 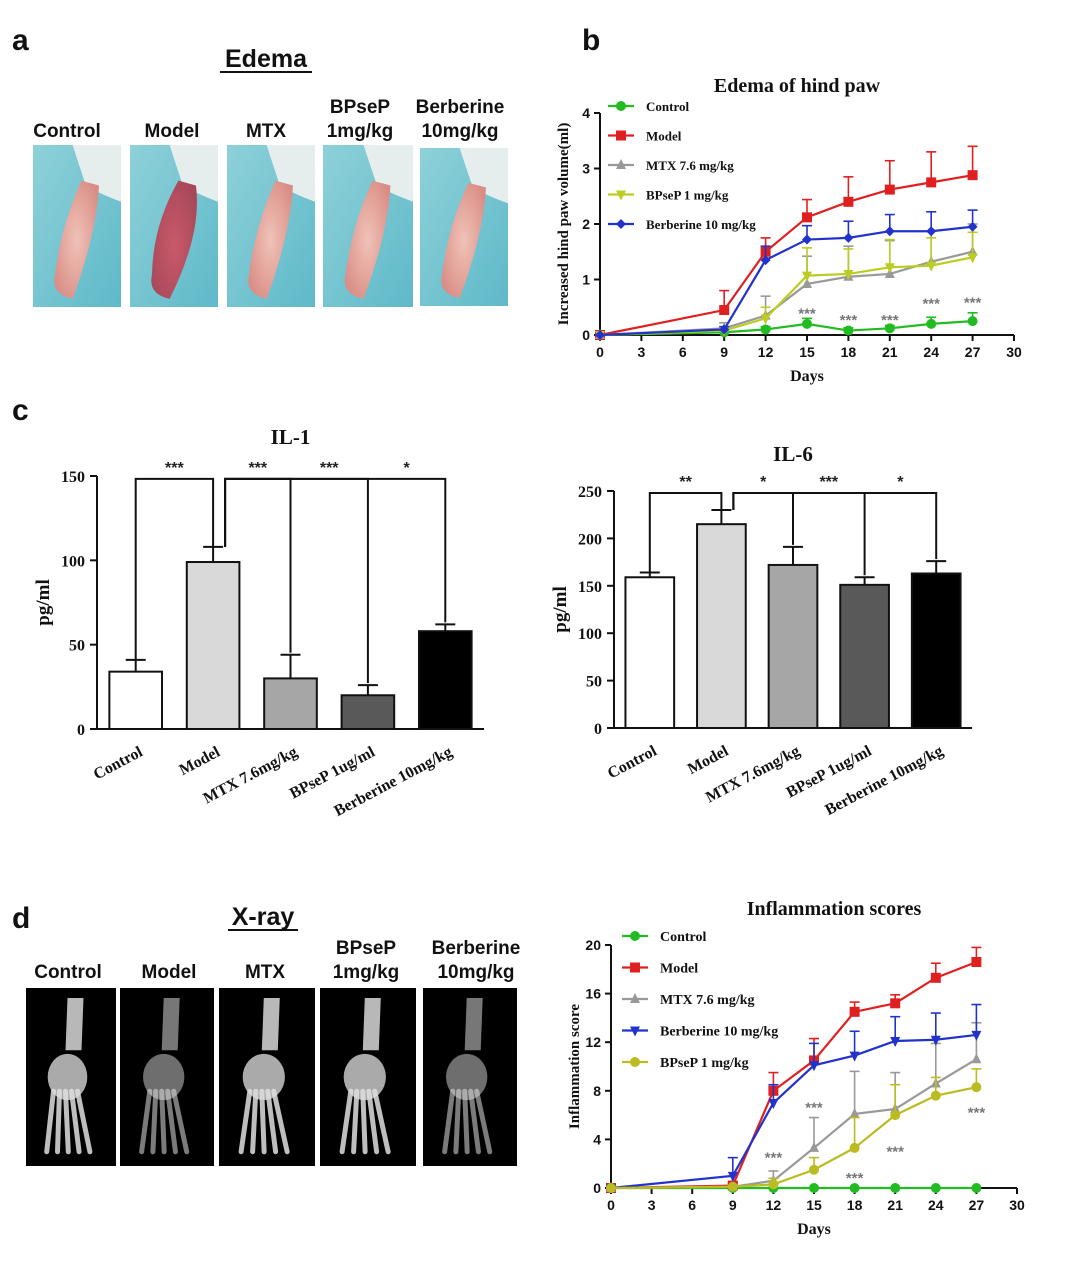 I want to click on x-tick-label: 27, so click(x=973, y=352).